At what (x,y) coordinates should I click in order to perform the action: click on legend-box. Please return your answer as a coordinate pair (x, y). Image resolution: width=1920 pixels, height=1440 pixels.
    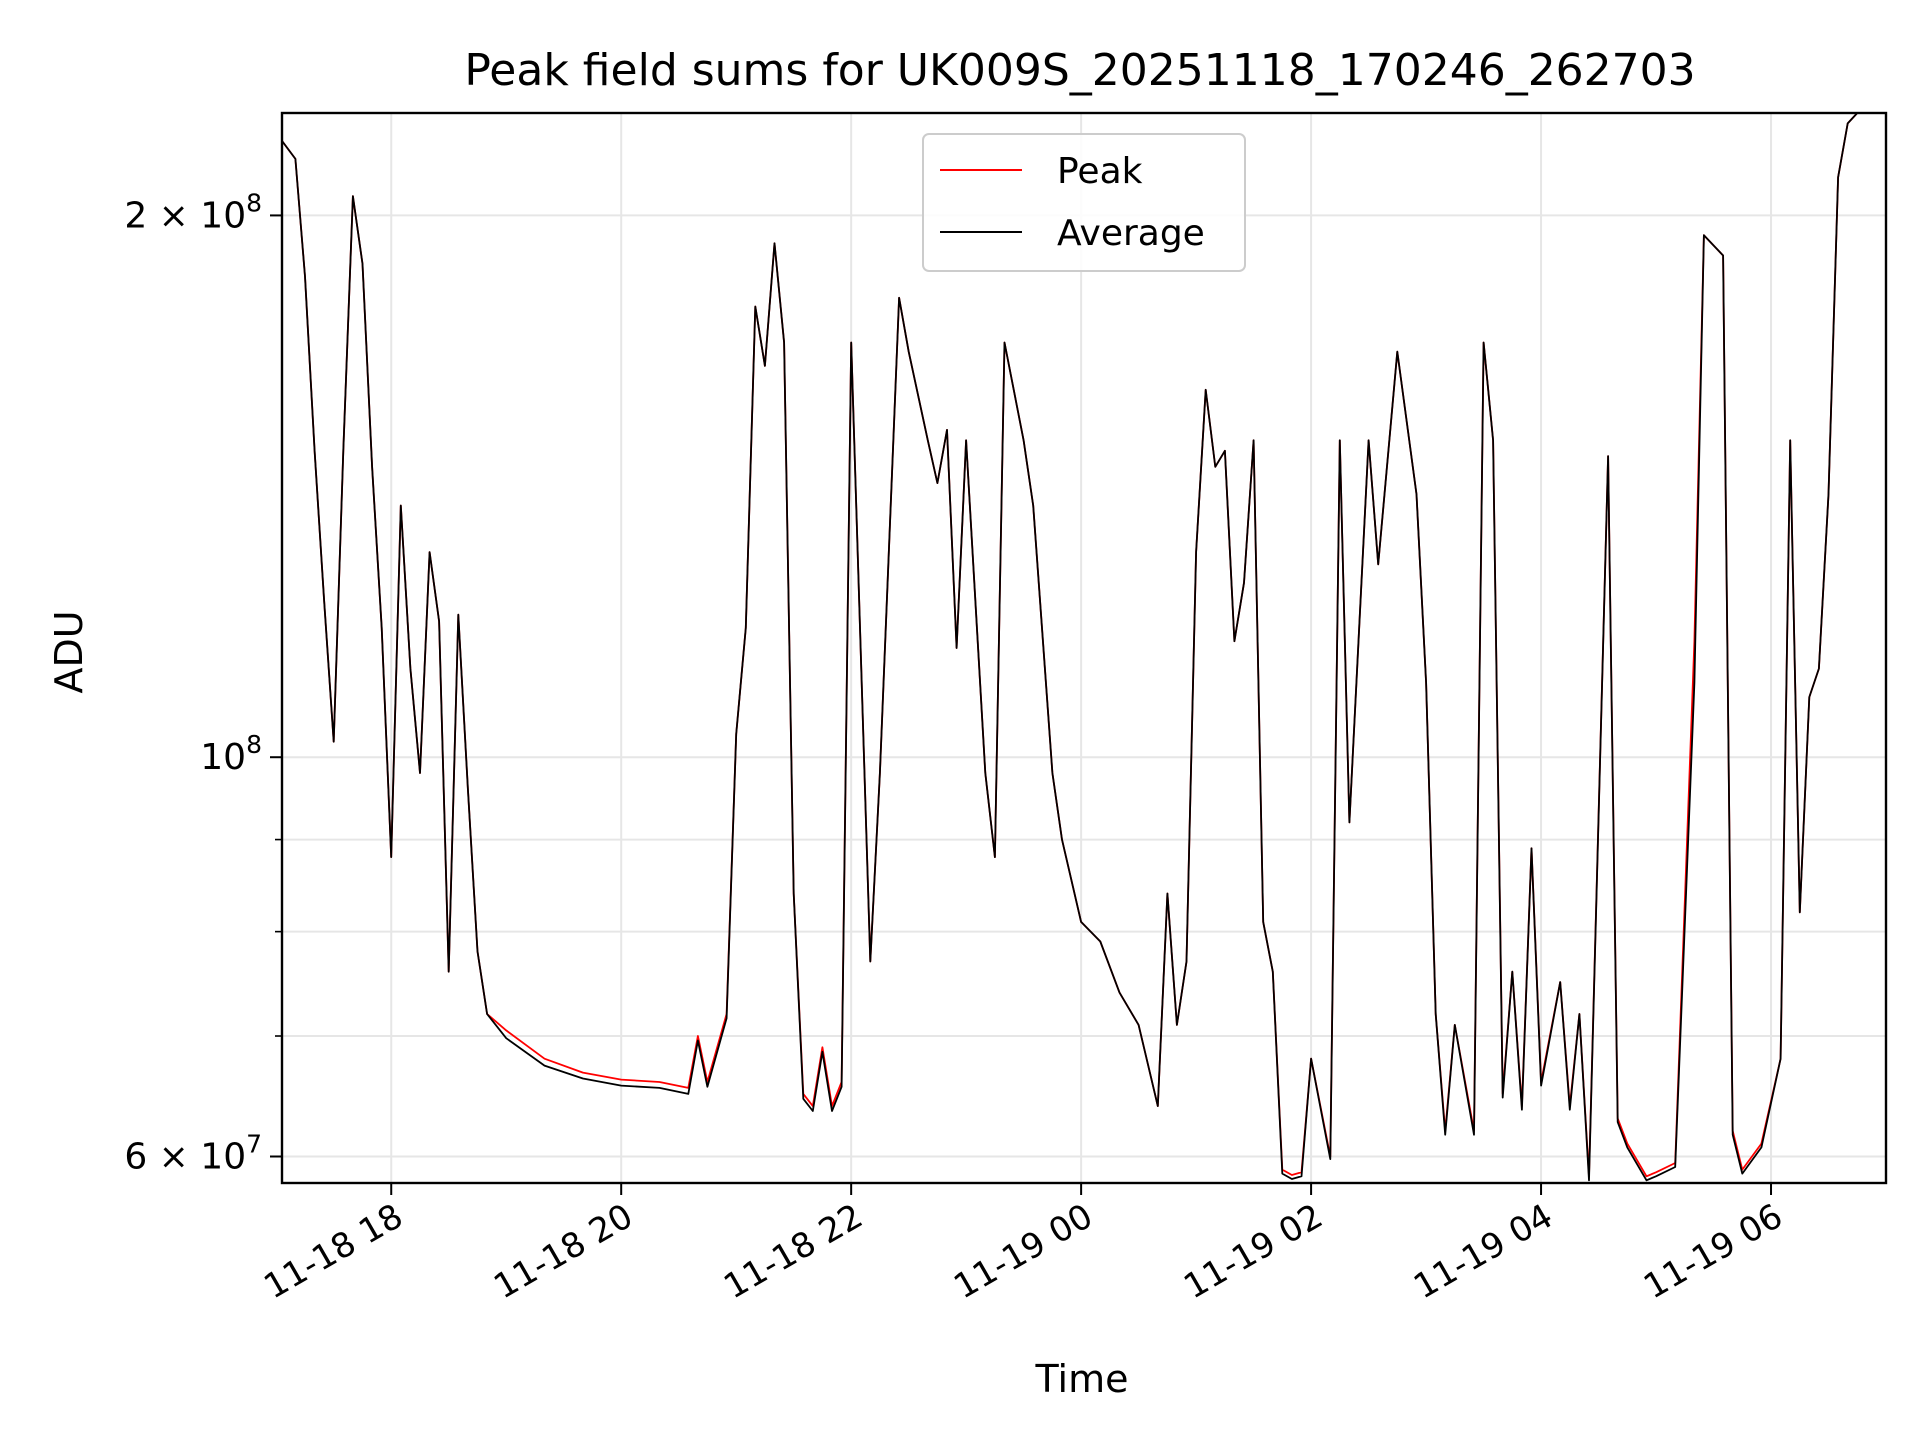
    Looking at the image, I should click on (1084, 202).